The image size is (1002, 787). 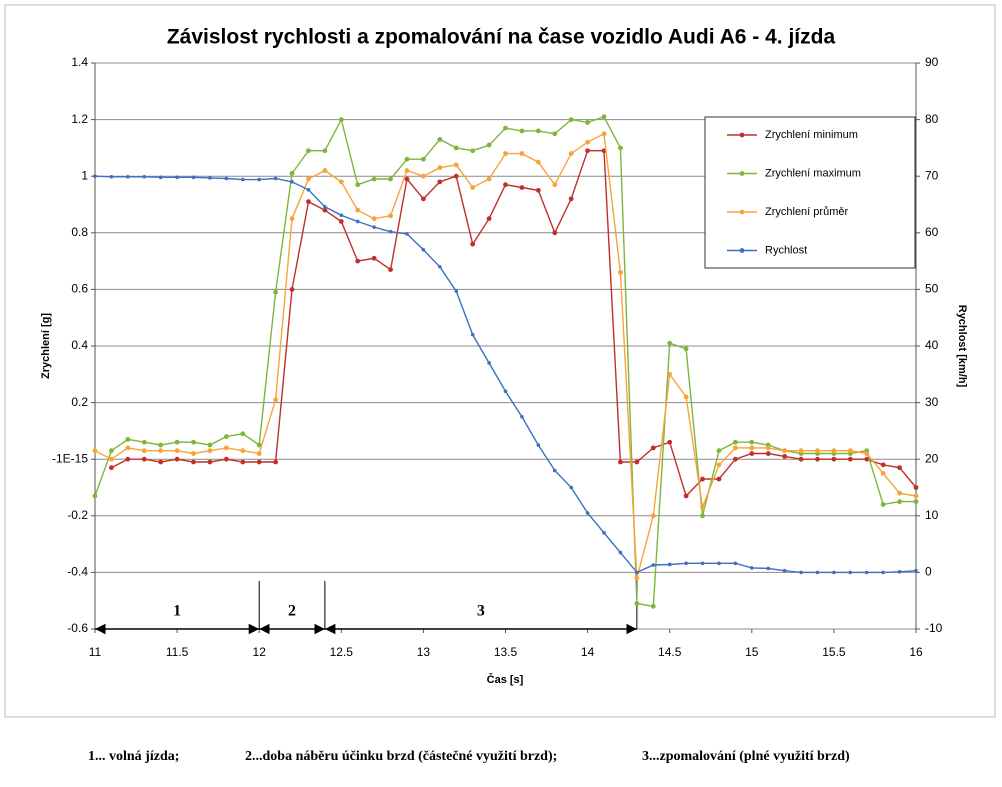 What do you see at coordinates (962, 346) in the screenshot?
I see `y2-axis-label: Rychlost [km/h]` at bounding box center [962, 346].